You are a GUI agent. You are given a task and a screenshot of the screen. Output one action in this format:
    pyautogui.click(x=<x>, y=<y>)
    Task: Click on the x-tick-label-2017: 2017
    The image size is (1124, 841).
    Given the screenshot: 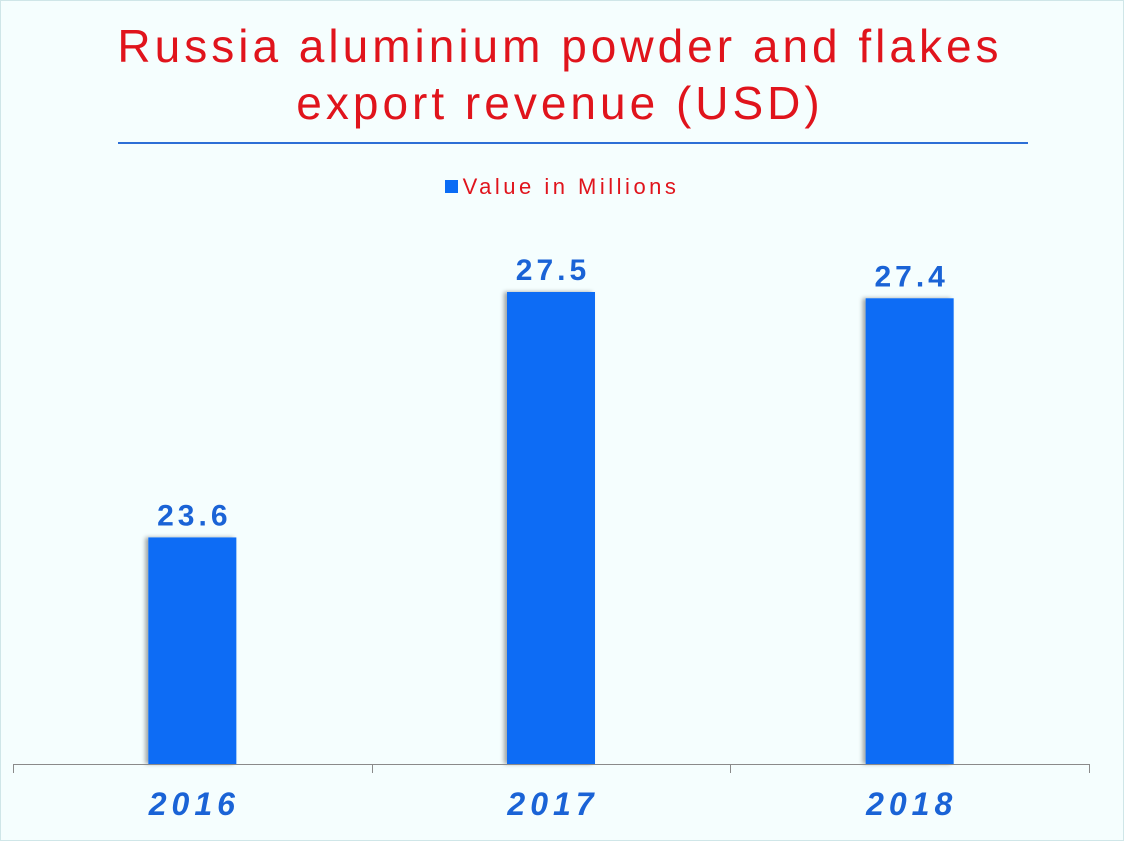 What is the action you would take?
    pyautogui.click(x=552, y=804)
    